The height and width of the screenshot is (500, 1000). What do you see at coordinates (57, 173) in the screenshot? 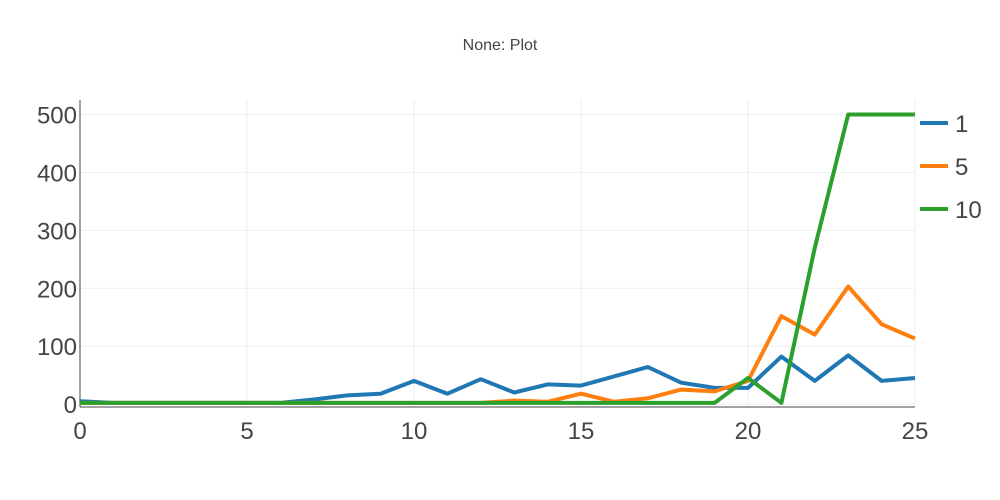
I see `y-tick-label: 400` at bounding box center [57, 173].